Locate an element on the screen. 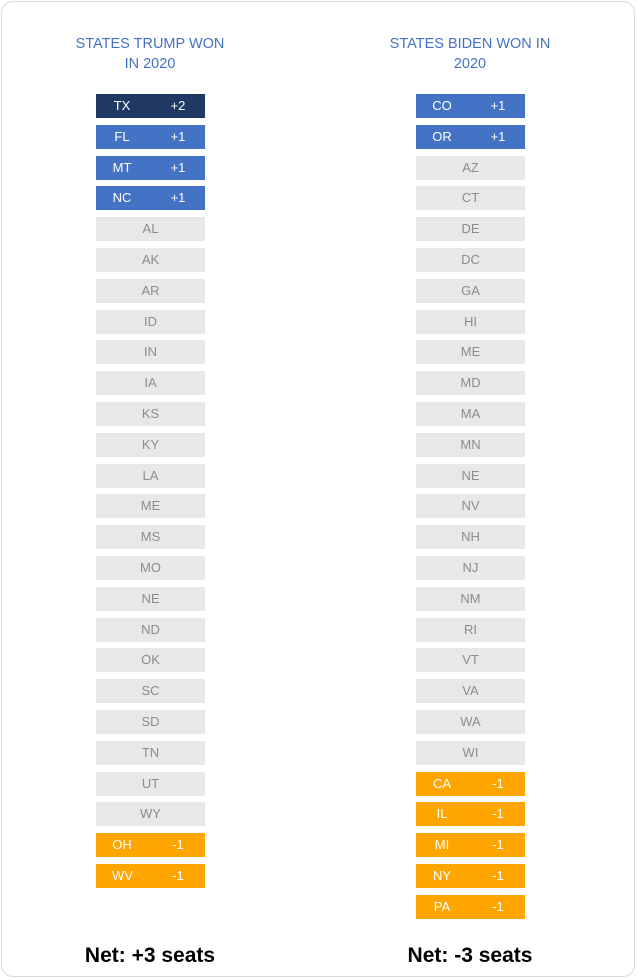 The width and height of the screenshot is (638, 980). seat-change: +2 is located at coordinates (178, 105).